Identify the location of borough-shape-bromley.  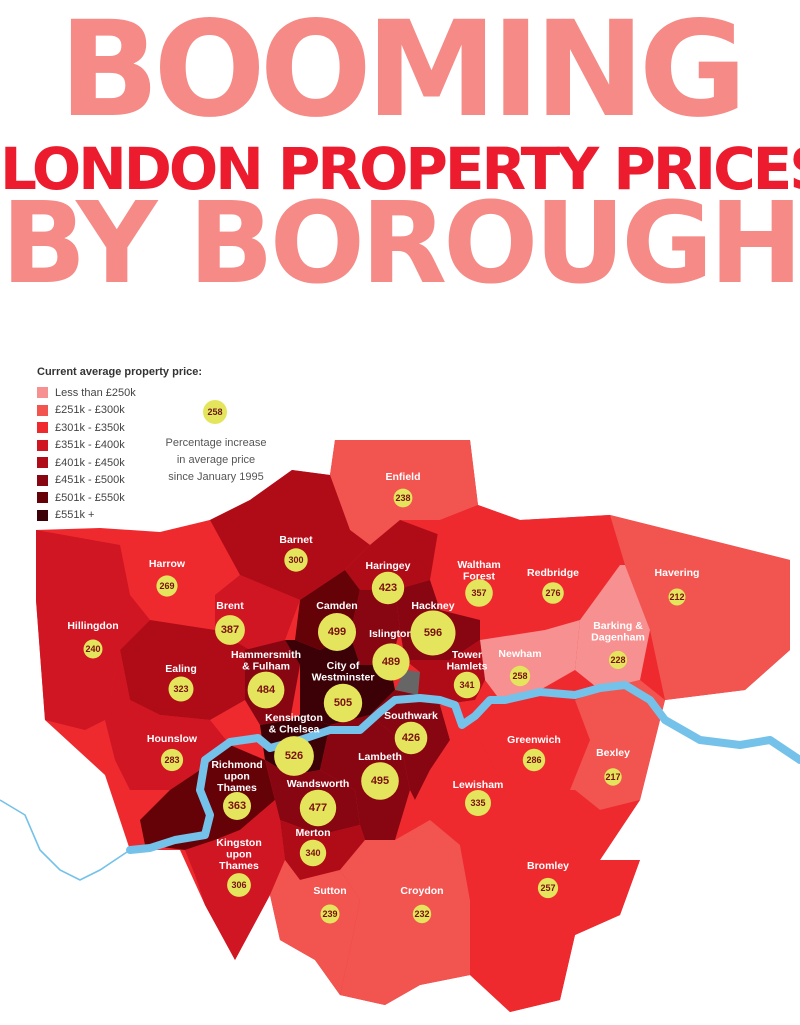
(550, 901).